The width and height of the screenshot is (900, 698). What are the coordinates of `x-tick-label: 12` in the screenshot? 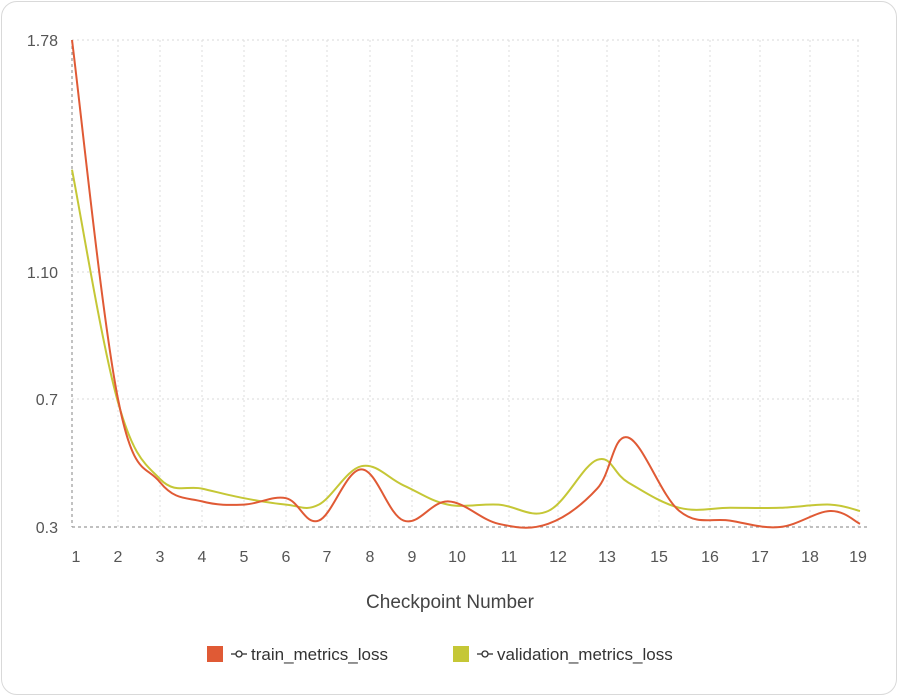 It's located at (558, 557).